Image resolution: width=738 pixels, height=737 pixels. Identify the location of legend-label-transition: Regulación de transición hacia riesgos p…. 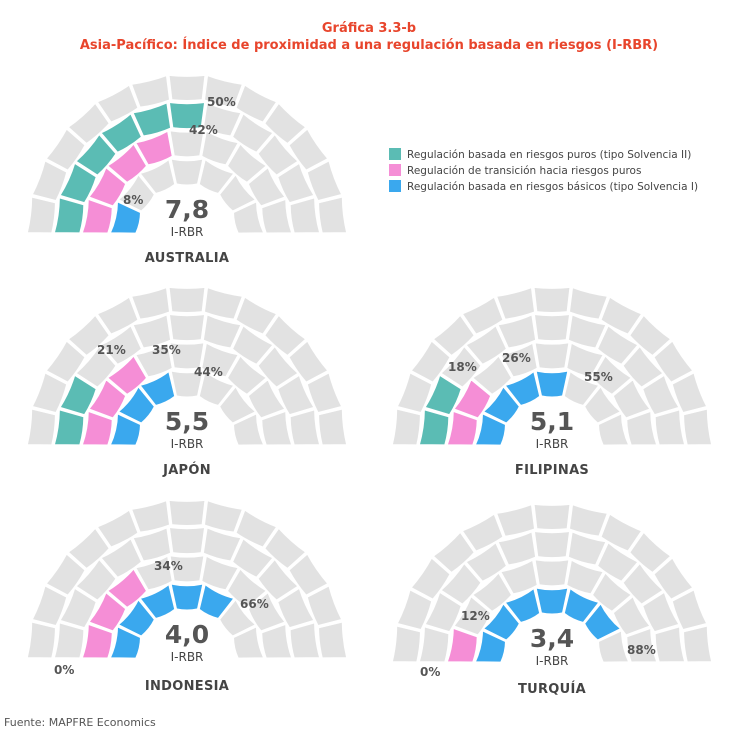
(524, 171).